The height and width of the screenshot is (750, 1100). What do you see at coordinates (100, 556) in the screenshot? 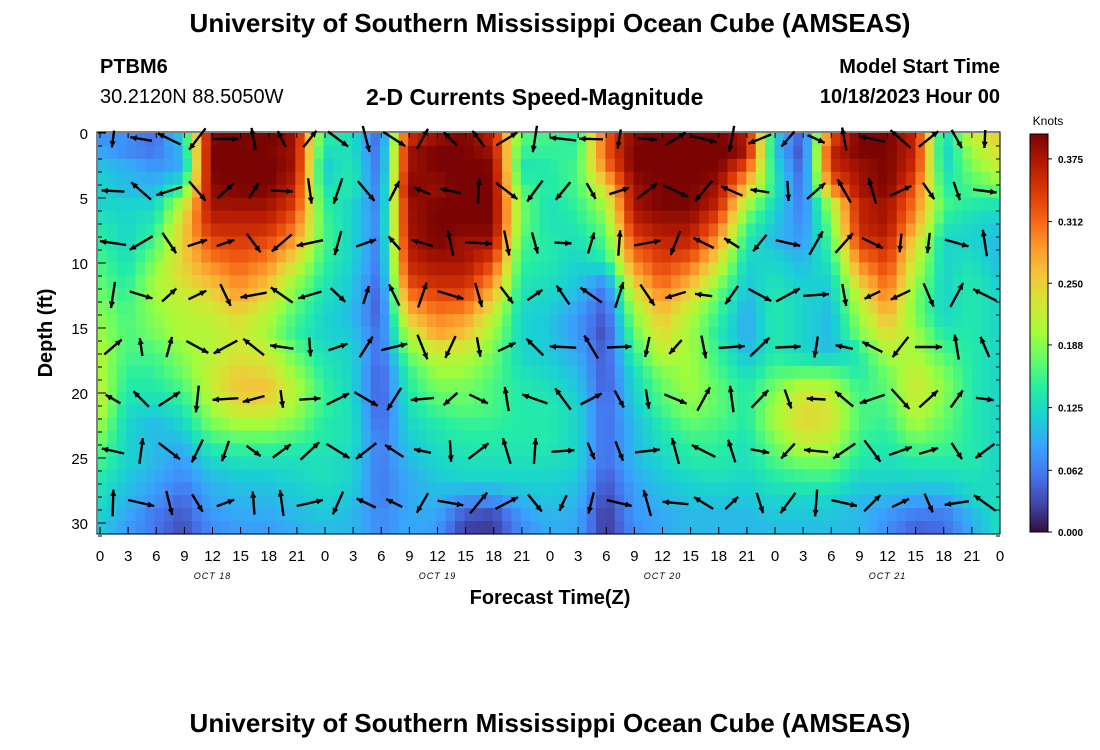
I see `x-tick-label: 0` at bounding box center [100, 556].